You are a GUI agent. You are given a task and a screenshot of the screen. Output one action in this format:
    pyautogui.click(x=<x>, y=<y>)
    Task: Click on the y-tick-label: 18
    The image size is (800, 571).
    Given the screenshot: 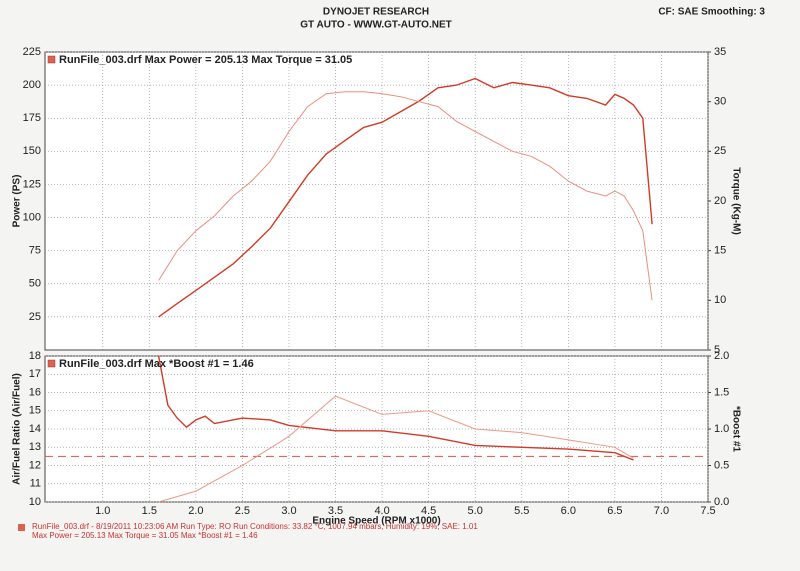 What is the action you would take?
    pyautogui.click(x=35, y=356)
    